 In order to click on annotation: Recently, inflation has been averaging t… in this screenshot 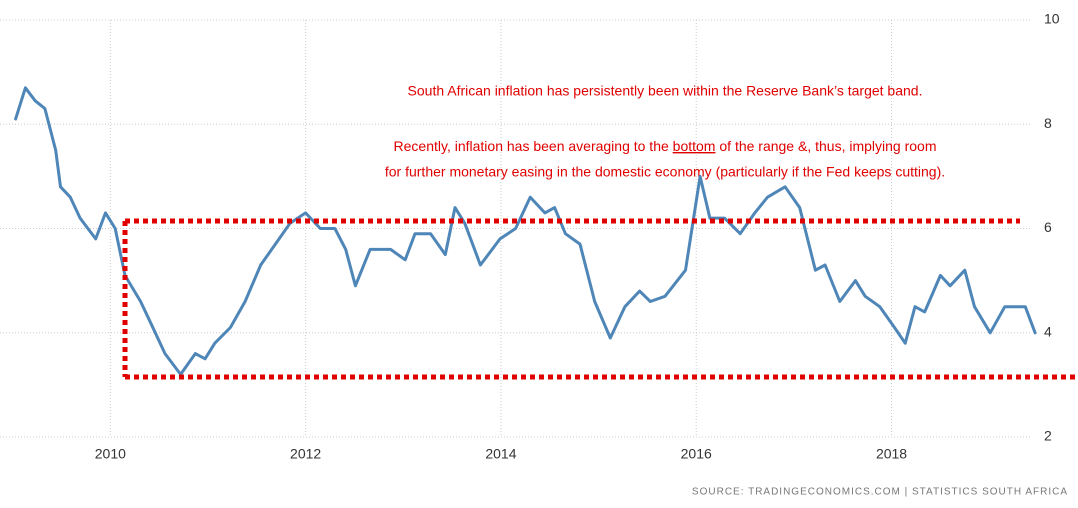, I will do `click(665, 146)`.